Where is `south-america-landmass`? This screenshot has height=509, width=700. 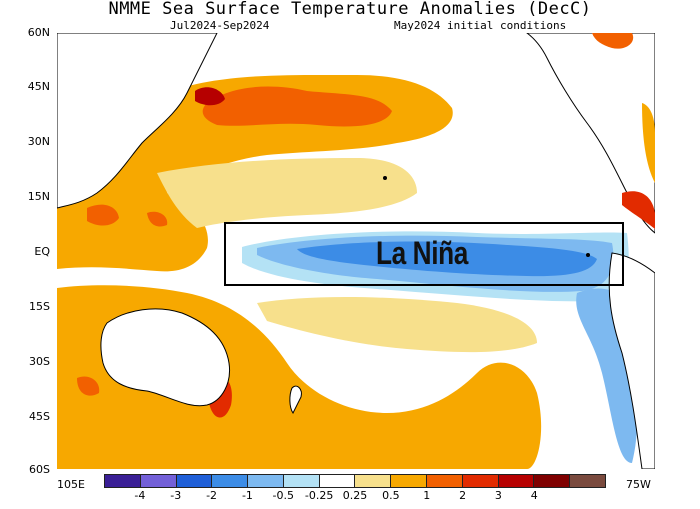 south-america-landmass is located at coordinates (631, 360).